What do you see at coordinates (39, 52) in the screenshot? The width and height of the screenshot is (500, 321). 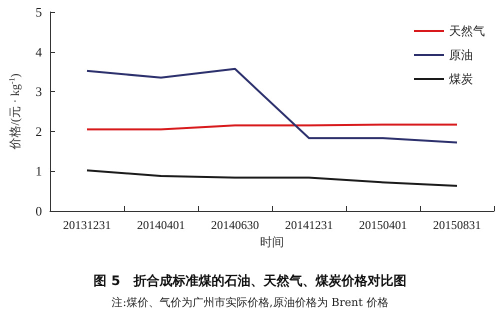 I see `y-tick-label: 4` at bounding box center [39, 52].